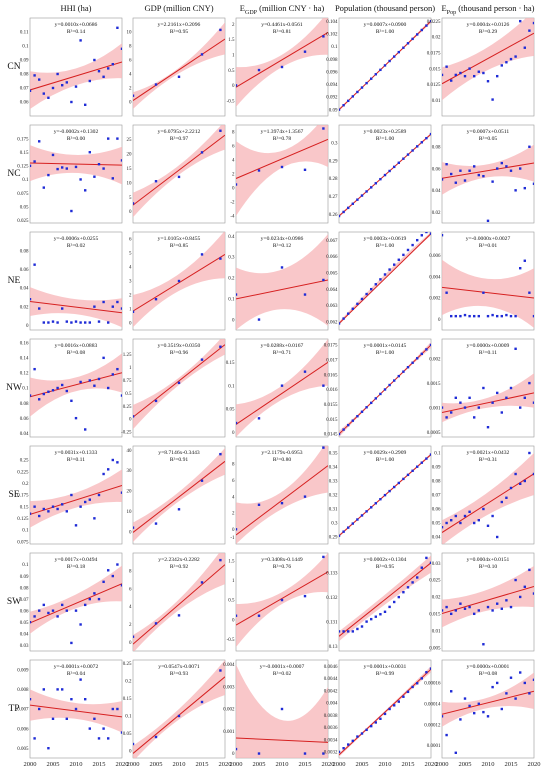 The height and width of the screenshot is (767, 550). Describe the element at coordinates (127, 355) in the screenshot. I see `y-tick-nw-1-6: 1.25` at that location.